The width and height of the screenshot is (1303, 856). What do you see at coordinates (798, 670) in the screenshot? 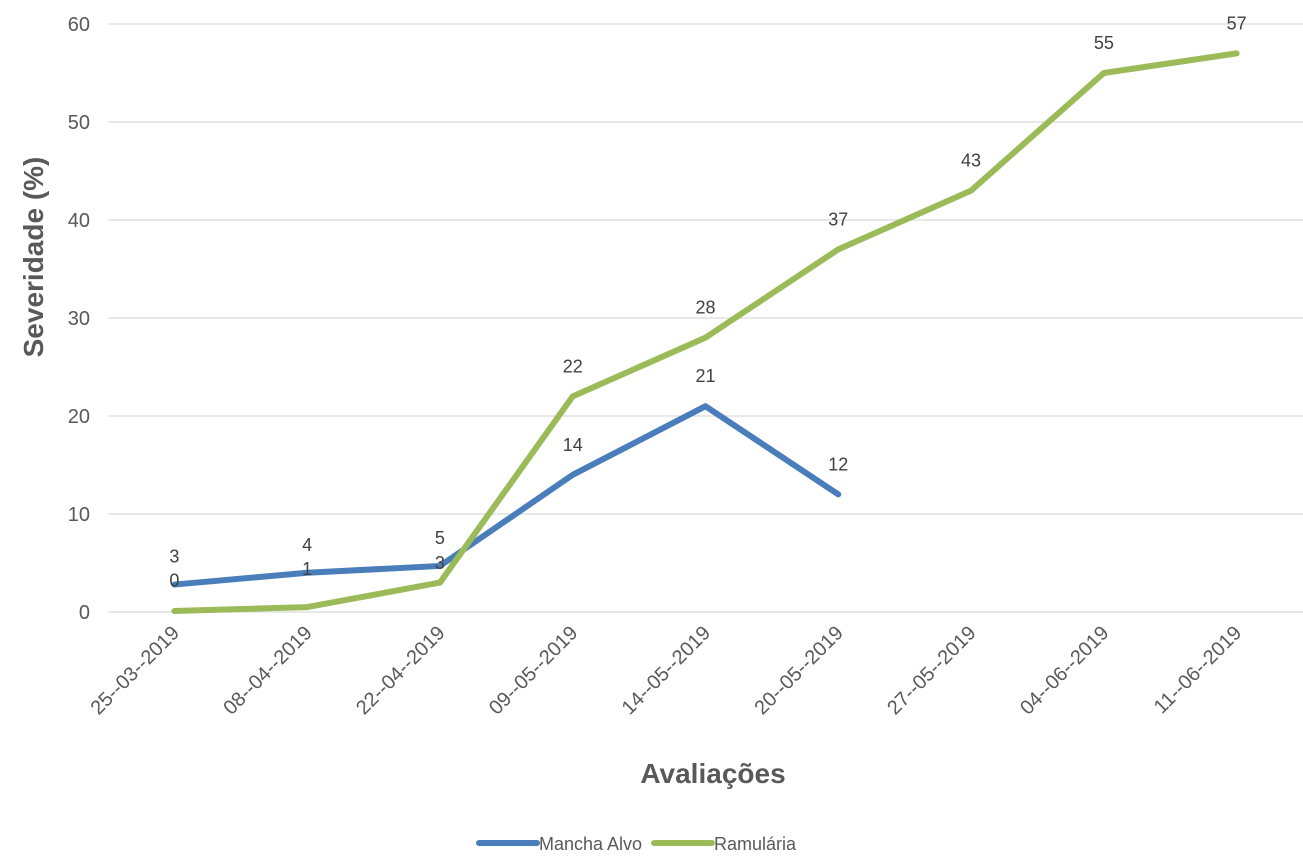
I see `x-tick-label: 20--05--2019` at bounding box center [798, 670].